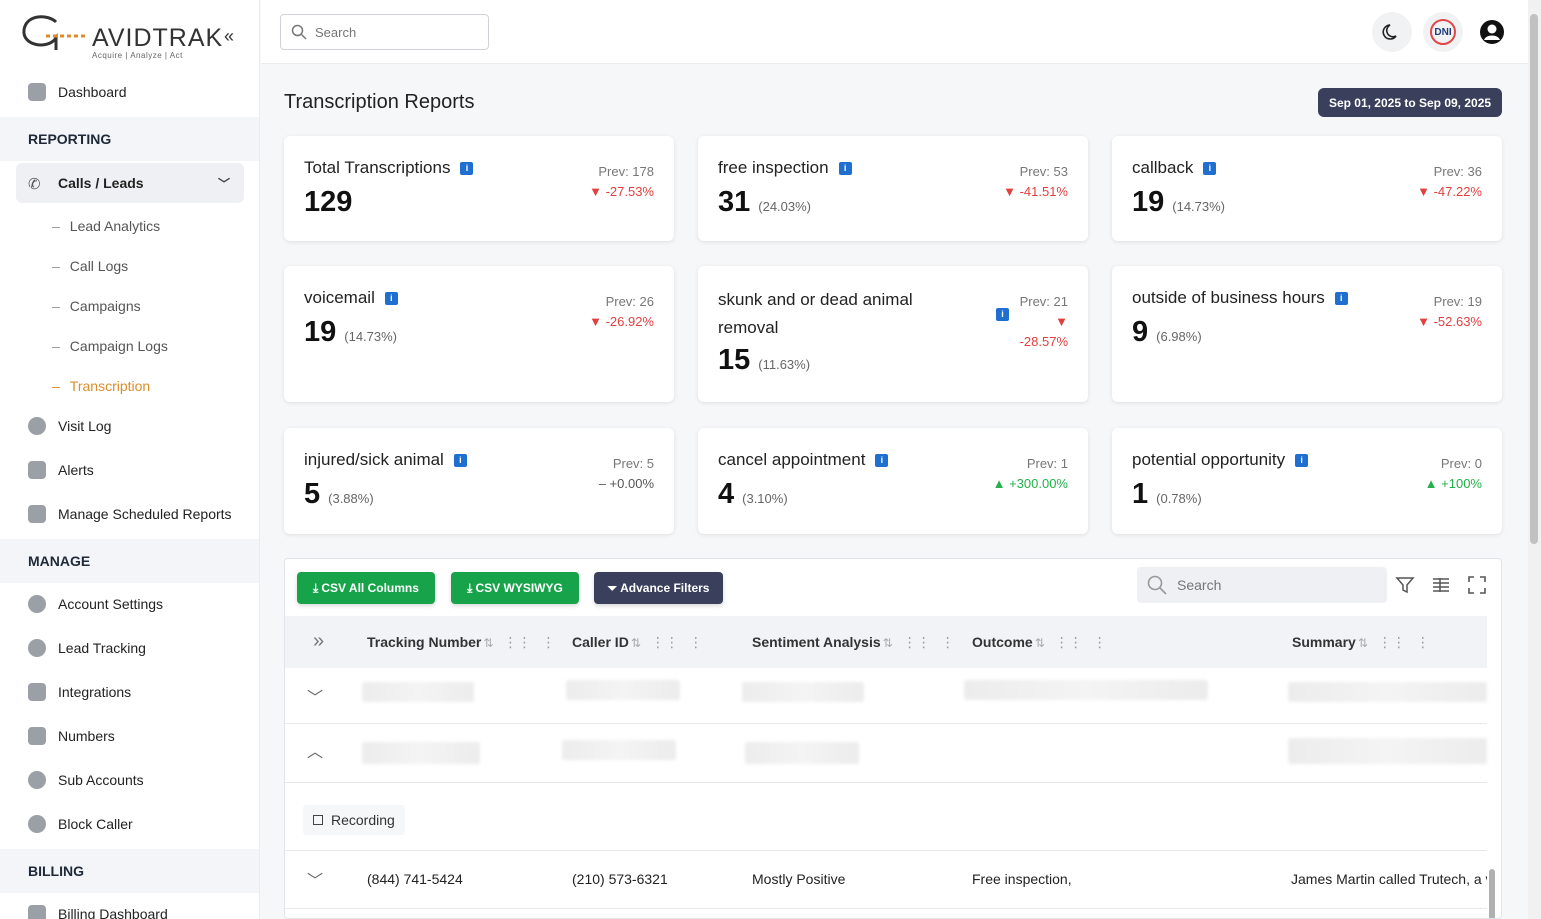  What do you see at coordinates (129, 780) in the screenshot?
I see `sidebar-item-sub-accounts: Sub Accounts` at bounding box center [129, 780].